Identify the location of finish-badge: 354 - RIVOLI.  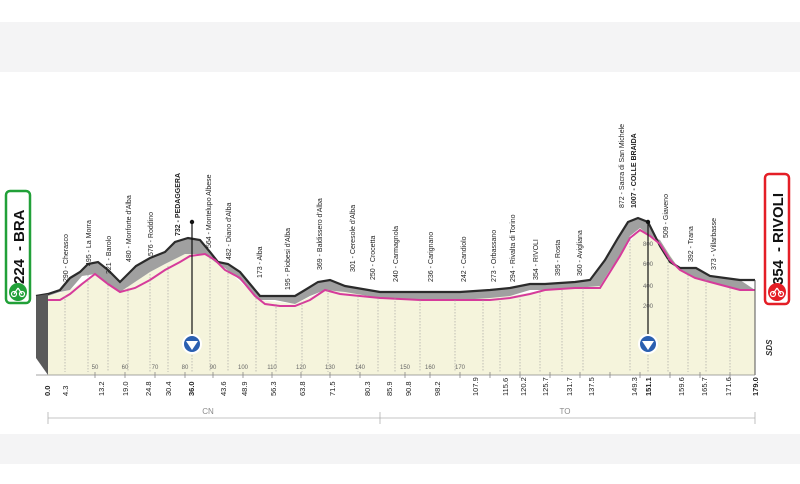
(777, 239).